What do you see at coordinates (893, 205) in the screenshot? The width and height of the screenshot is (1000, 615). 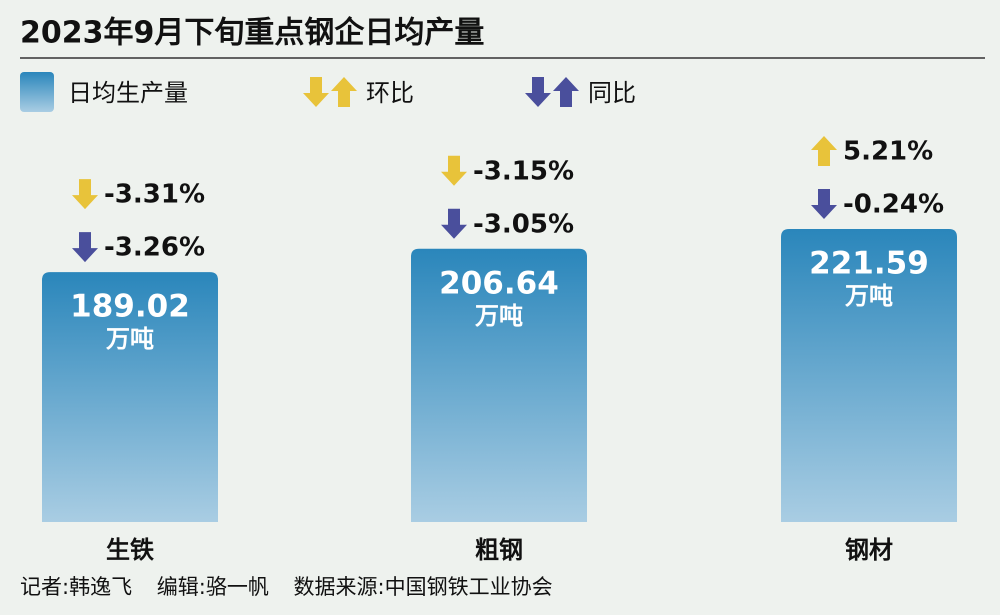 I see `change-label: -0.24%` at bounding box center [893, 205].